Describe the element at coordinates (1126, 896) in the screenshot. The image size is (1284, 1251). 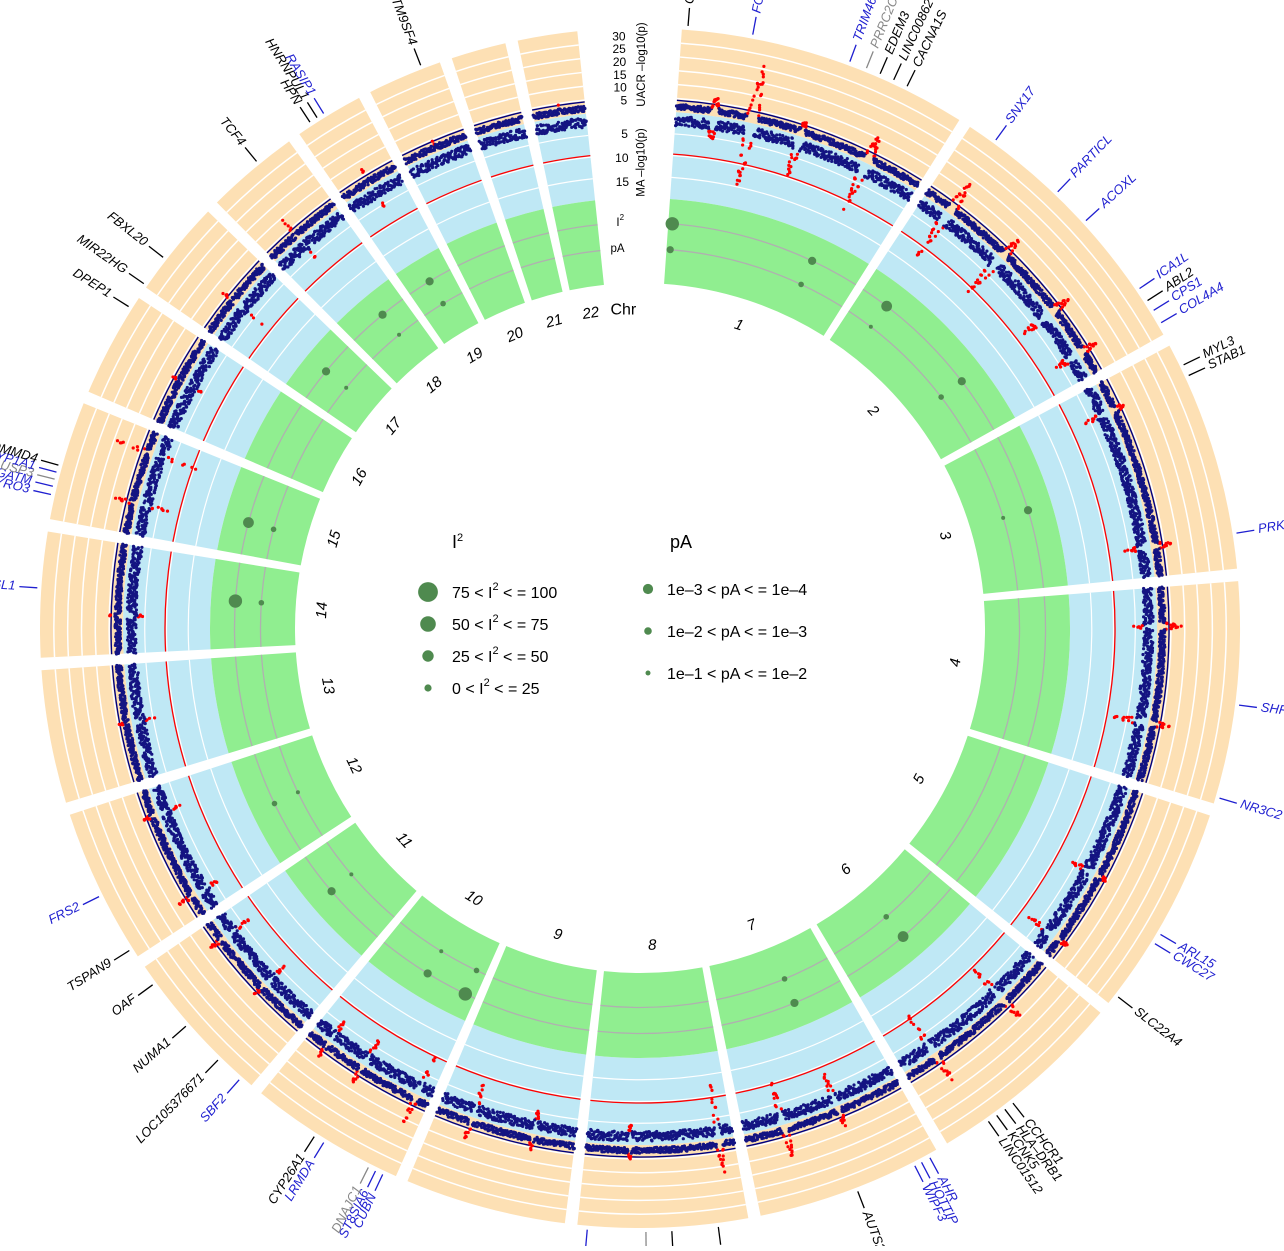
I see `uacr-band-chr5` at that location.